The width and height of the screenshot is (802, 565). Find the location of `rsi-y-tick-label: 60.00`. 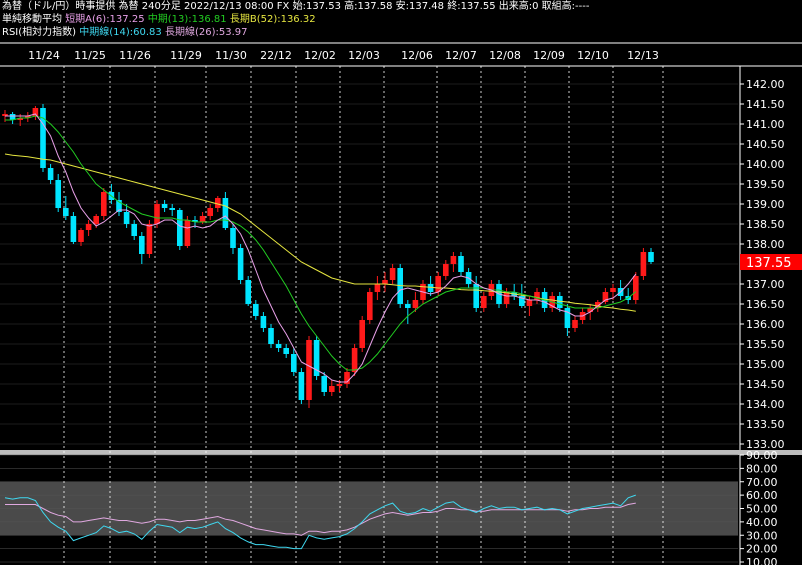

rsi-y-tick-label: 60.00 is located at coordinates (762, 495).